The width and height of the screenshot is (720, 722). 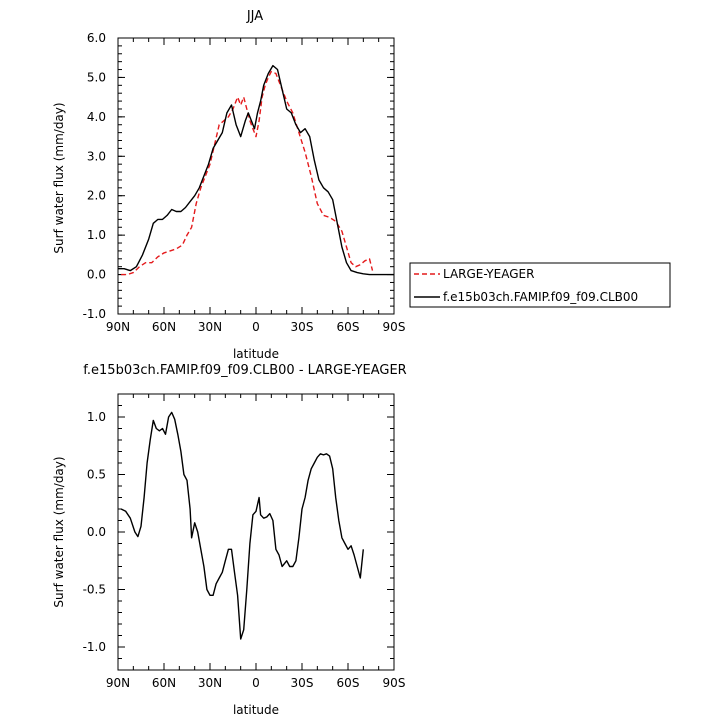 What do you see at coordinates (540, 297) in the screenshot?
I see `legend-label-clb00: f.e15b03ch.FAMIP.f09_f09.CLB00` at bounding box center [540, 297].